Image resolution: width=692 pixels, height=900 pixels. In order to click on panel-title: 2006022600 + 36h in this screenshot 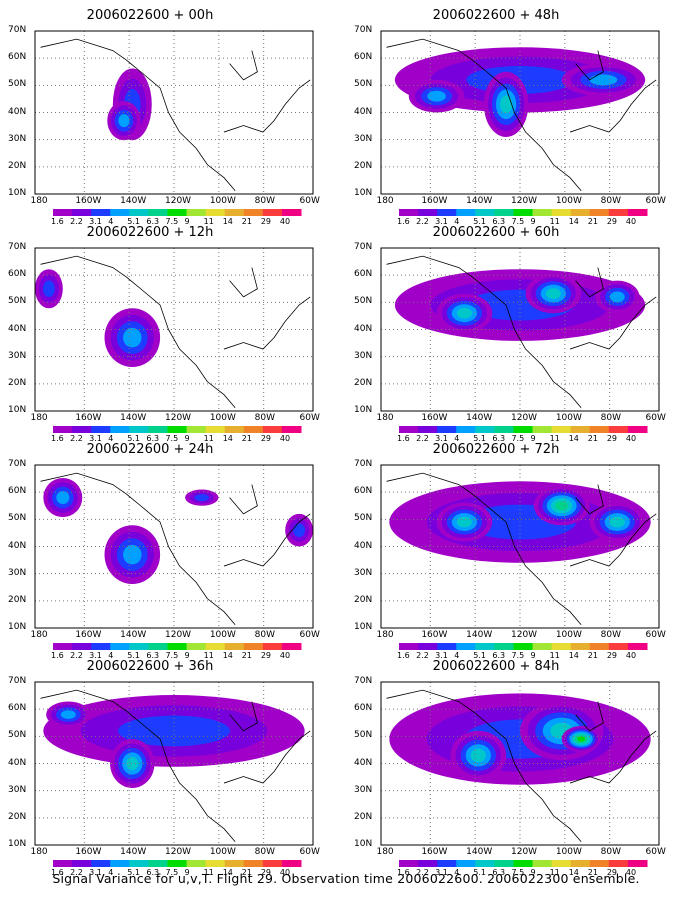, I will do `click(150, 666)`.